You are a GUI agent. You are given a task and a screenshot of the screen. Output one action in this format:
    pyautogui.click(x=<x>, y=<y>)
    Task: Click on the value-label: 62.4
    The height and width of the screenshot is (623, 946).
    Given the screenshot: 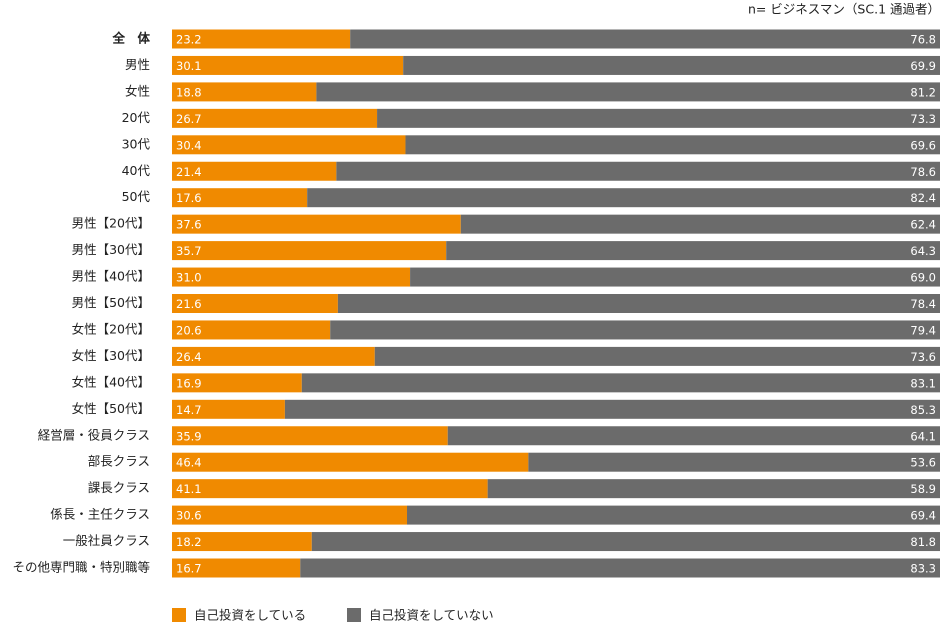 What is the action you would take?
    pyautogui.click(x=923, y=225)
    